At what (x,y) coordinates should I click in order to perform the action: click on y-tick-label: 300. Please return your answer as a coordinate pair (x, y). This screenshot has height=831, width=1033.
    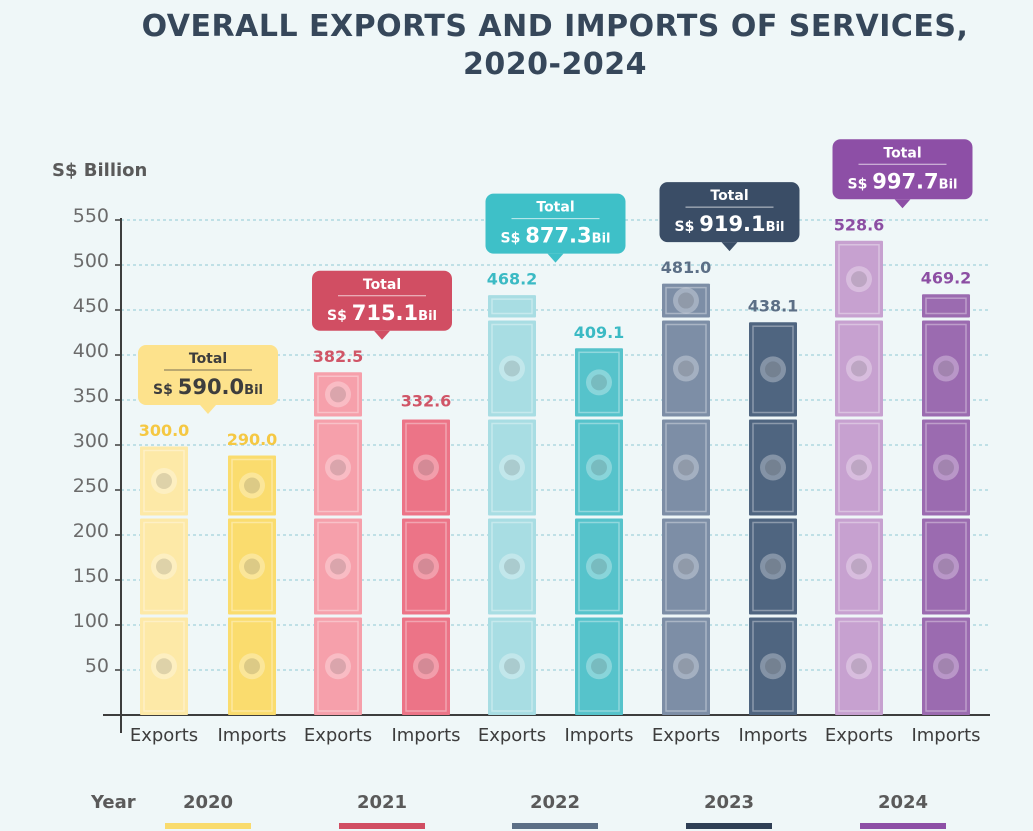
    Looking at the image, I should click on (91, 441).